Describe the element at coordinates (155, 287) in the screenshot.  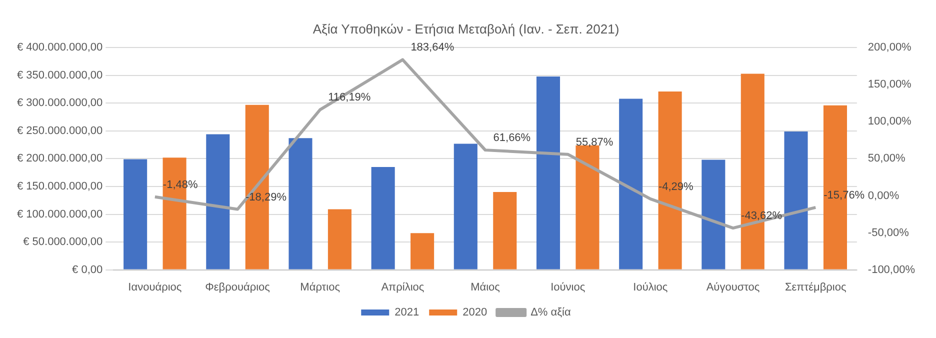
I see `x-tick-label: Ιανουάριος` at that location.